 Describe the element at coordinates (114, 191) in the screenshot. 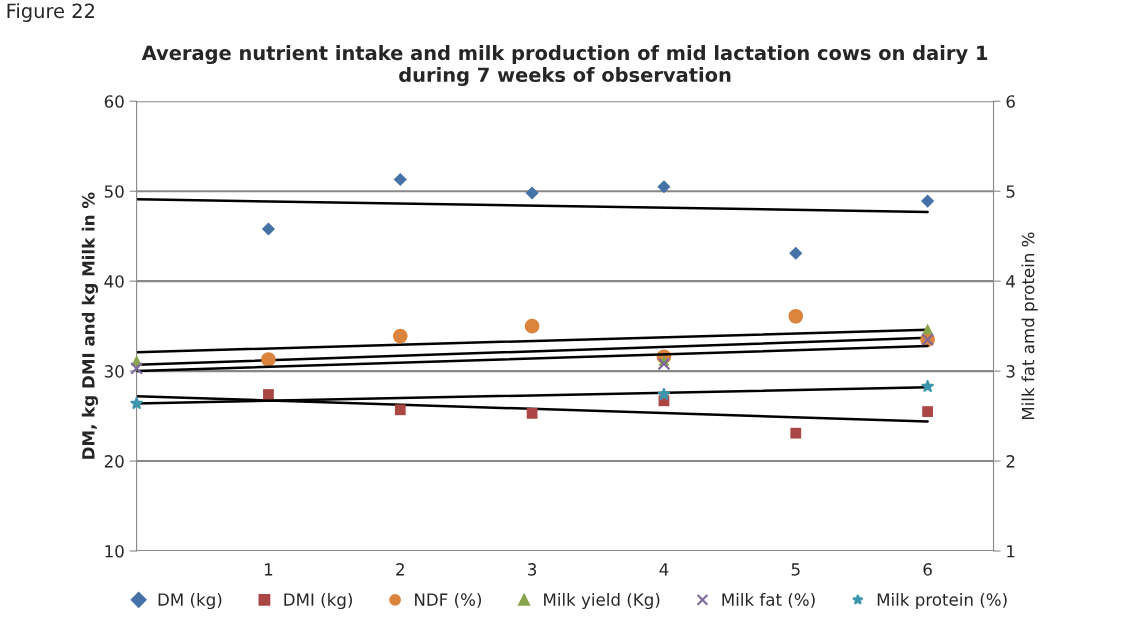

I see `y-tick-label: 50` at that location.